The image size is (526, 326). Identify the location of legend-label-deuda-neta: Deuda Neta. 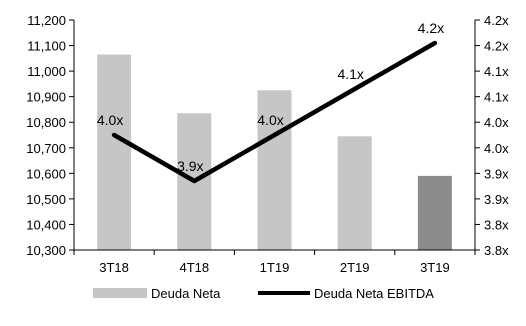
(186, 293).